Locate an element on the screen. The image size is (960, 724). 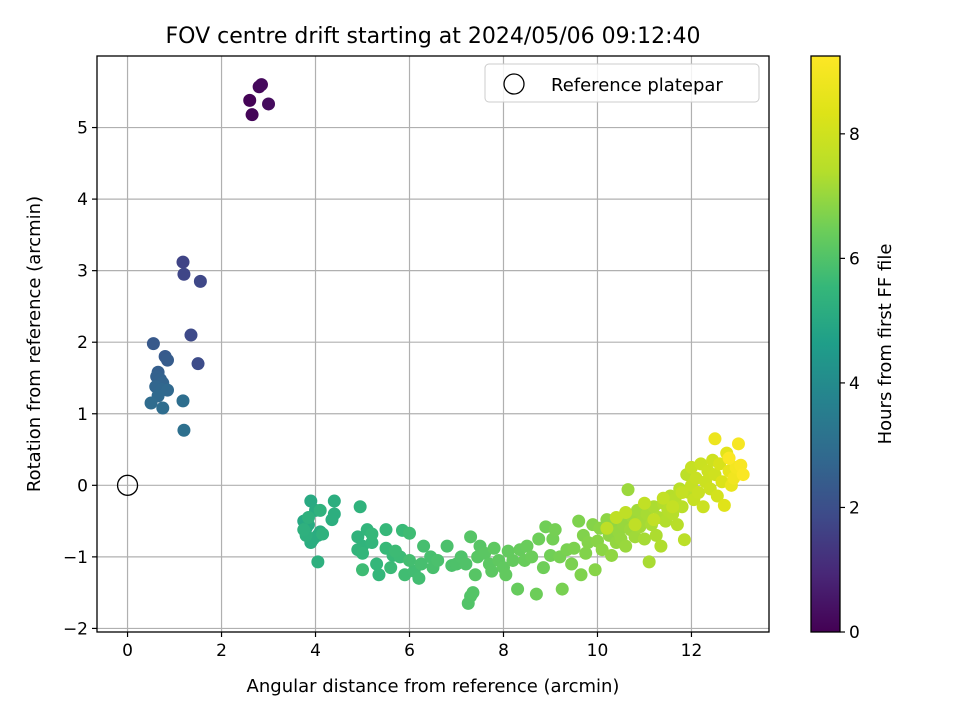
legend-box is located at coordinates (622, 83).